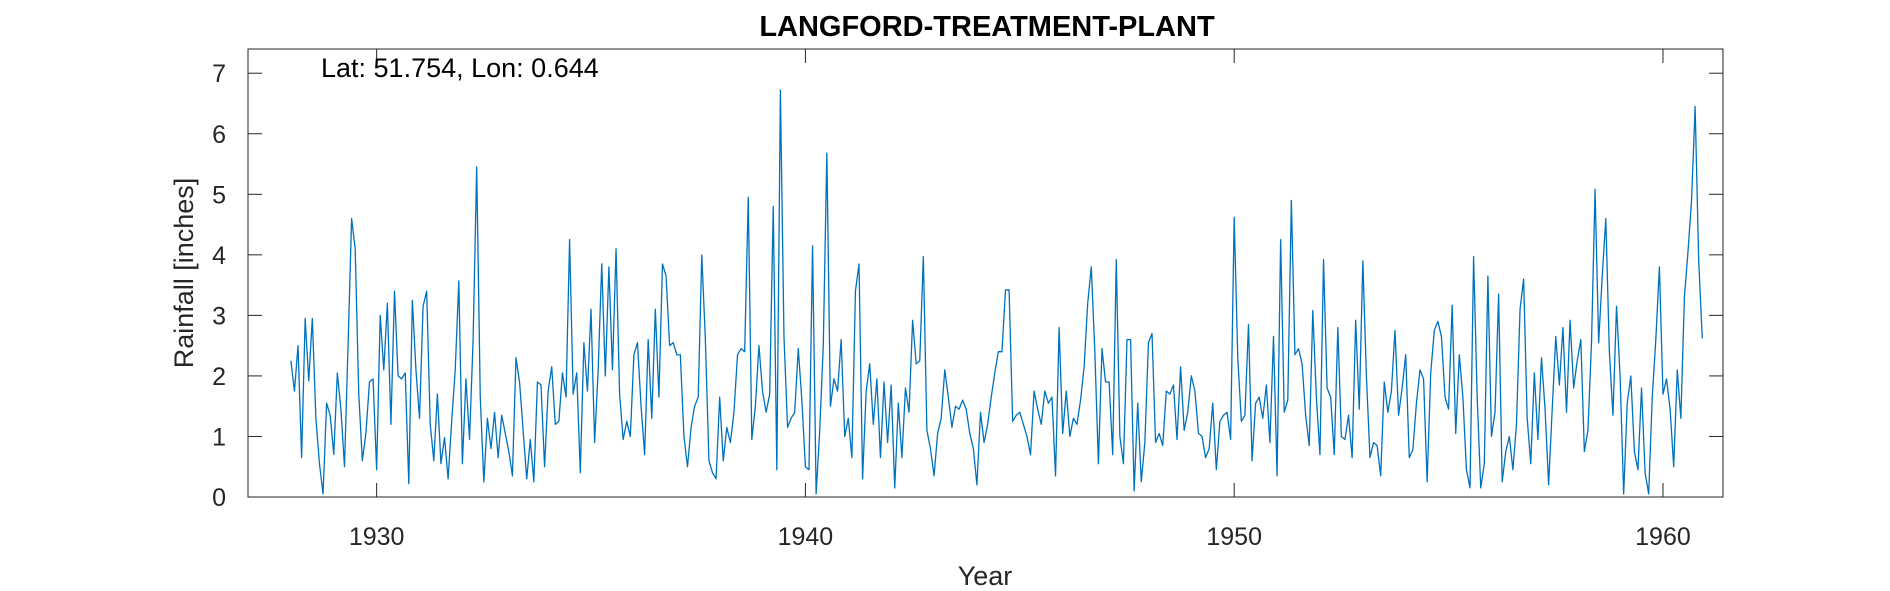 The width and height of the screenshot is (1890, 591). What do you see at coordinates (1663, 537) in the screenshot?
I see `x-tick-label: 1960` at bounding box center [1663, 537].